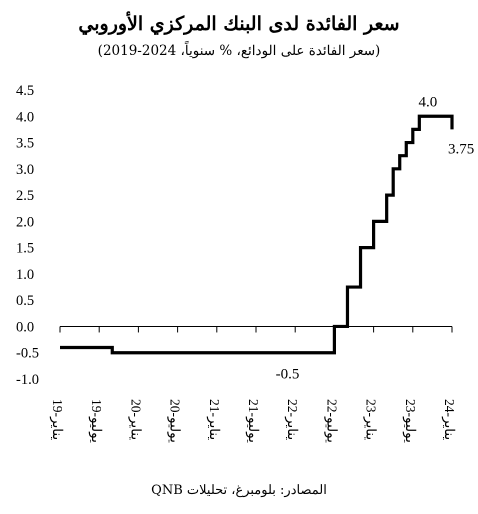 This screenshot has height=514, width=478. What do you see at coordinates (27, 235) in the screenshot?
I see `y-axis: -1.0 -0.5 0.0 0.5 1.0 1.5 2.0 2.5 3.0 3.5 4.0 4.5` at bounding box center [27, 235].